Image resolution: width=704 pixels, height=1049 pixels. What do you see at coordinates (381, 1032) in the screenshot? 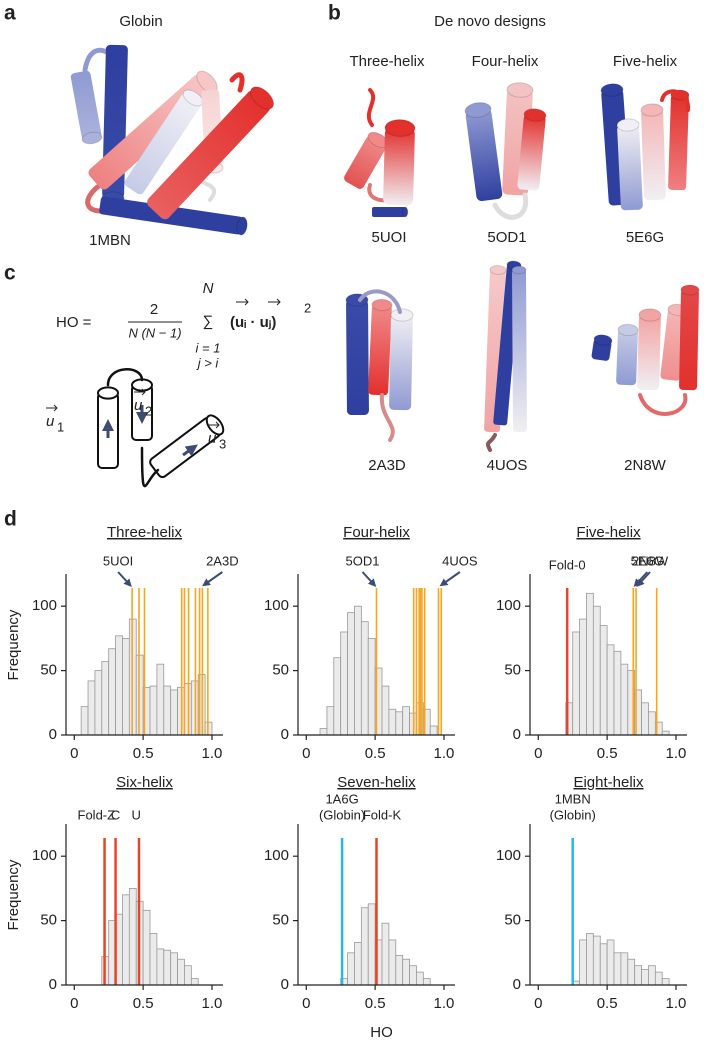
I see `x-axis-label: HO` at bounding box center [381, 1032].